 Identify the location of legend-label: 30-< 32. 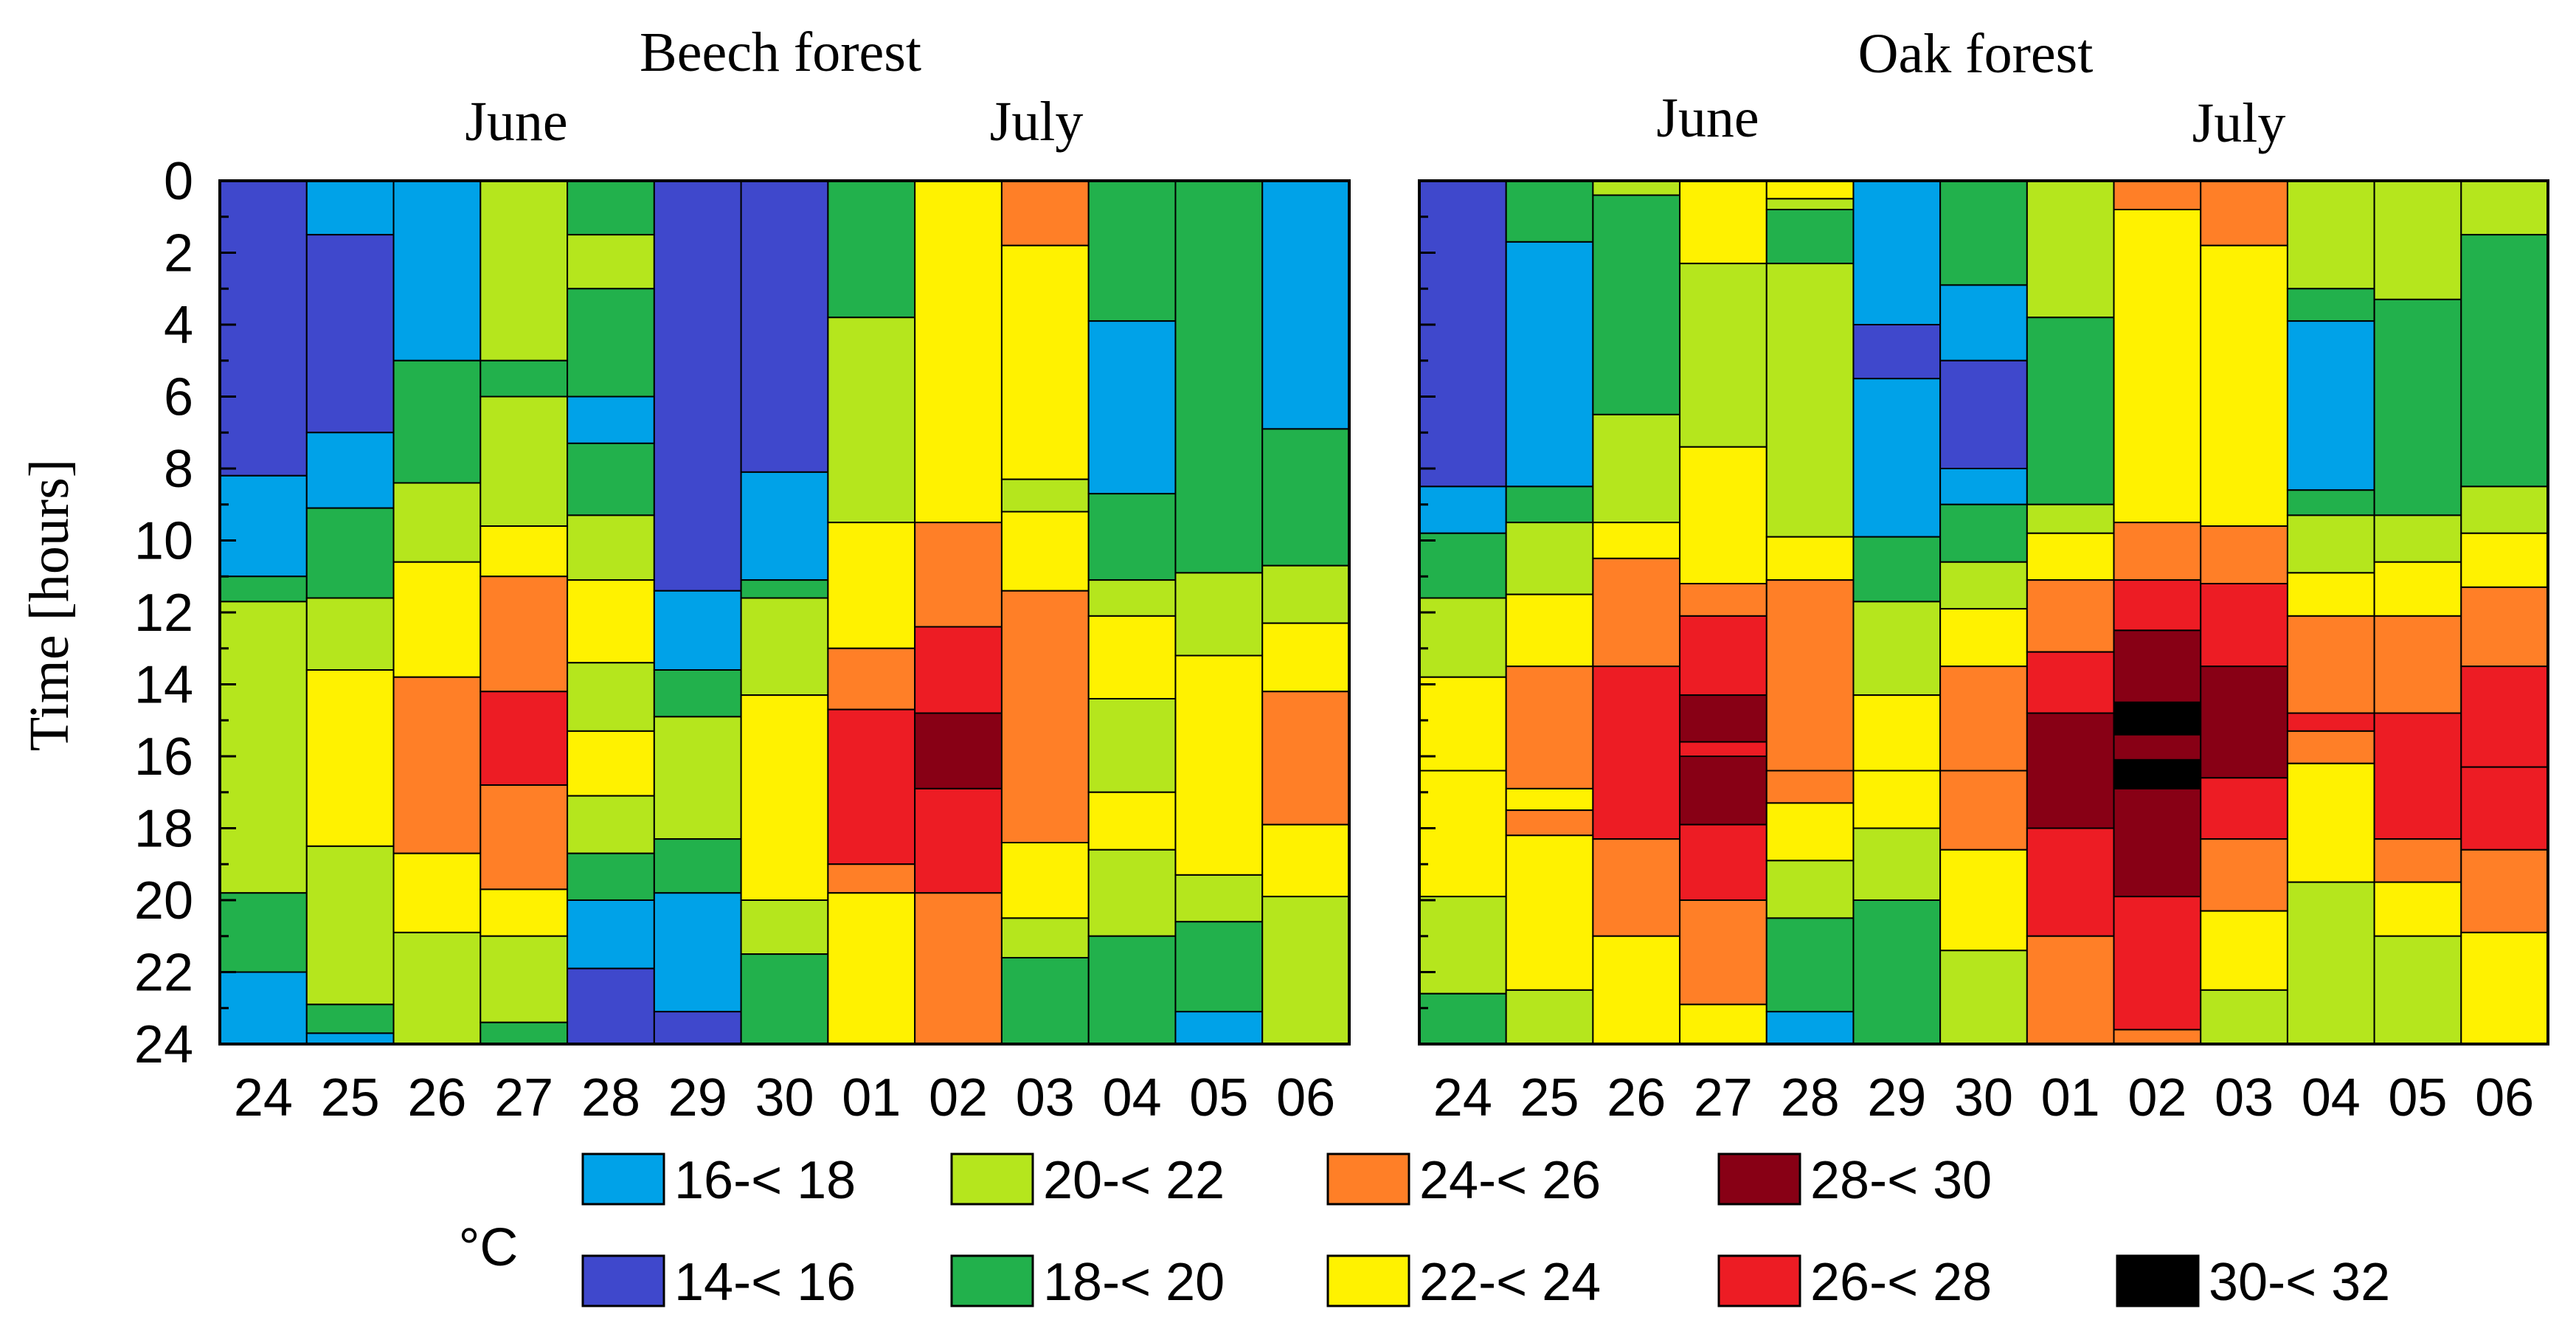
(2299, 1282).